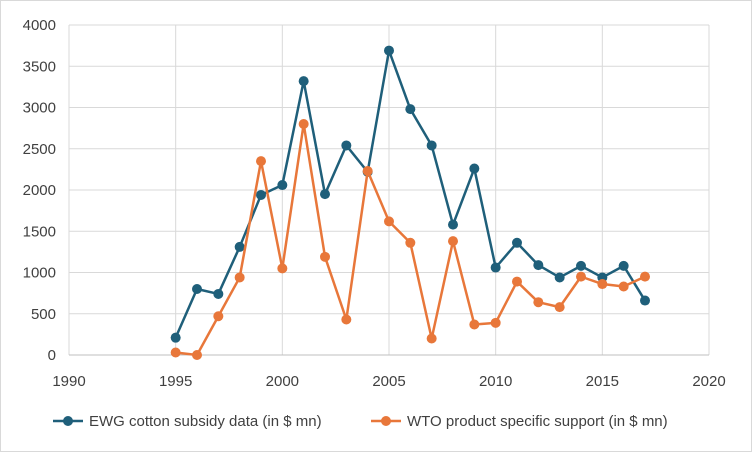  Describe the element at coordinates (495, 381) in the screenshot. I see `x-tick-label: 2010` at that location.